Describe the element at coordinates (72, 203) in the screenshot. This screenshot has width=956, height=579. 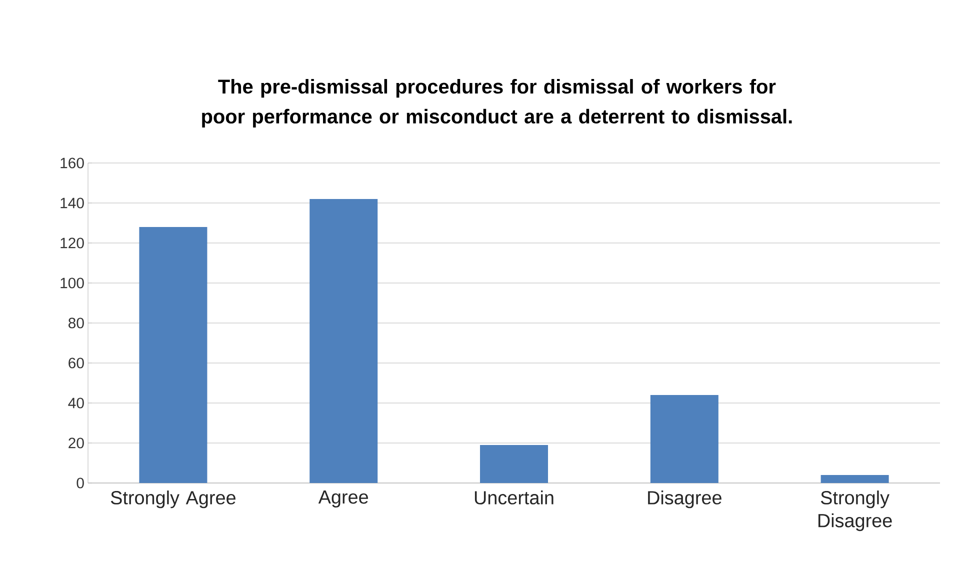
I see `y-tick-label: 140` at that location.